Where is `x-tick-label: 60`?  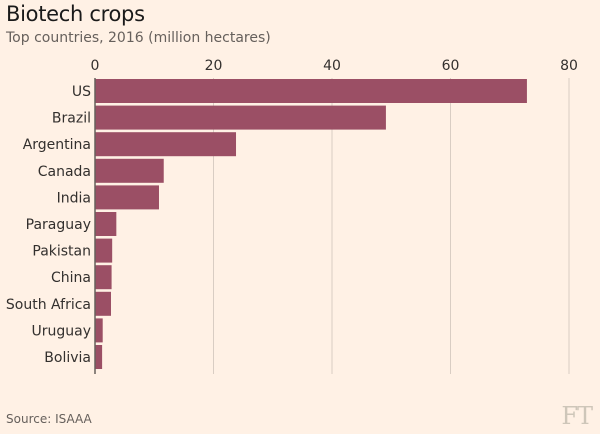
x-tick-label: 60 is located at coordinates (451, 66).